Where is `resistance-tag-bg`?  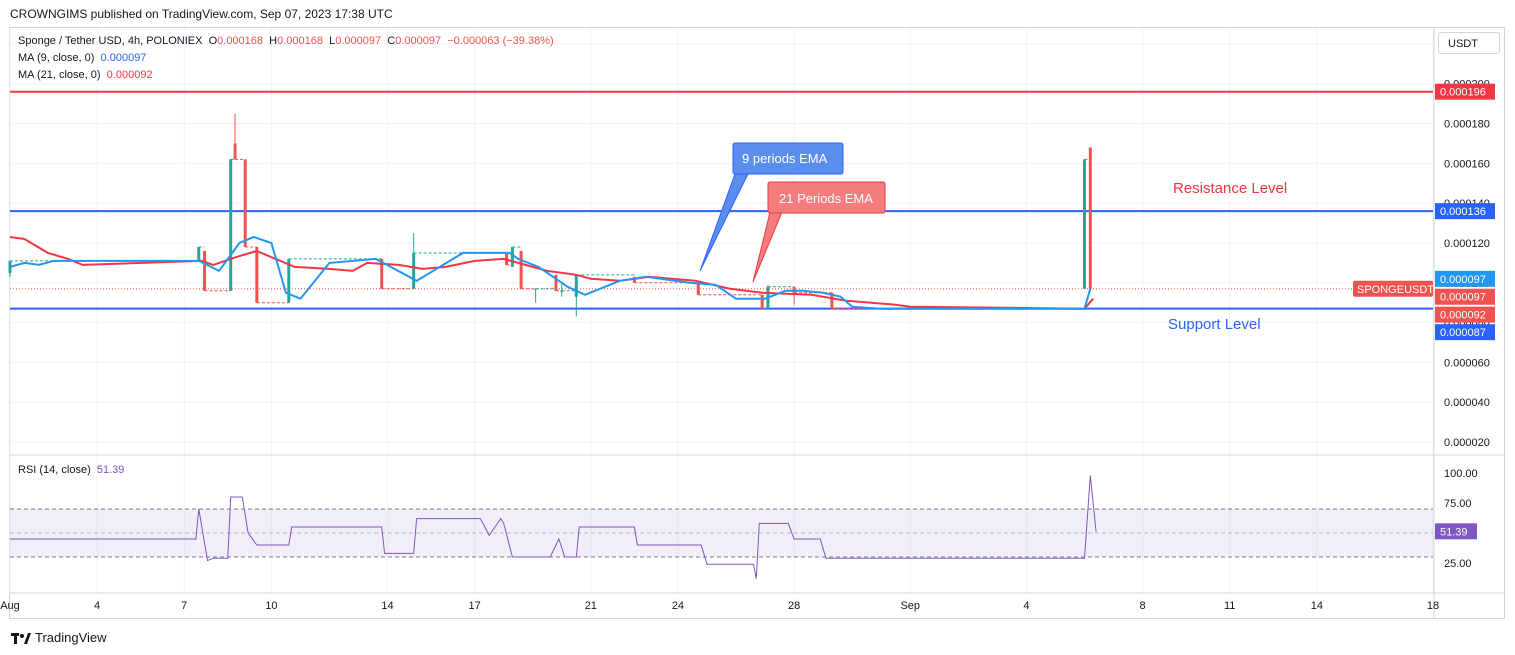
resistance-tag-bg is located at coordinates (1465, 91).